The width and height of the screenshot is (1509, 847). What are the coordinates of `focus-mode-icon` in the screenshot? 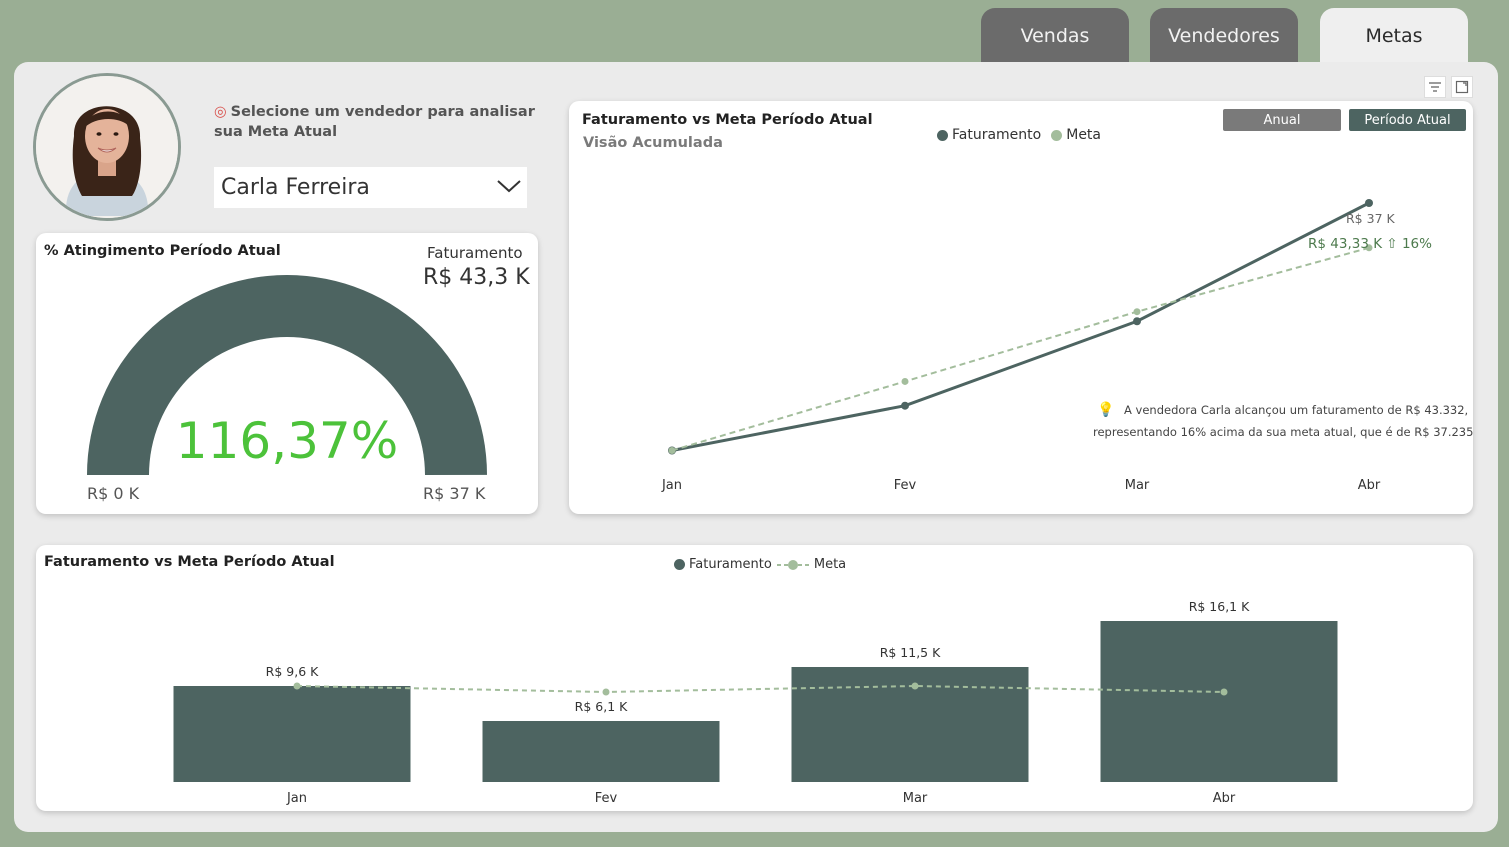 It's located at (1462, 87).